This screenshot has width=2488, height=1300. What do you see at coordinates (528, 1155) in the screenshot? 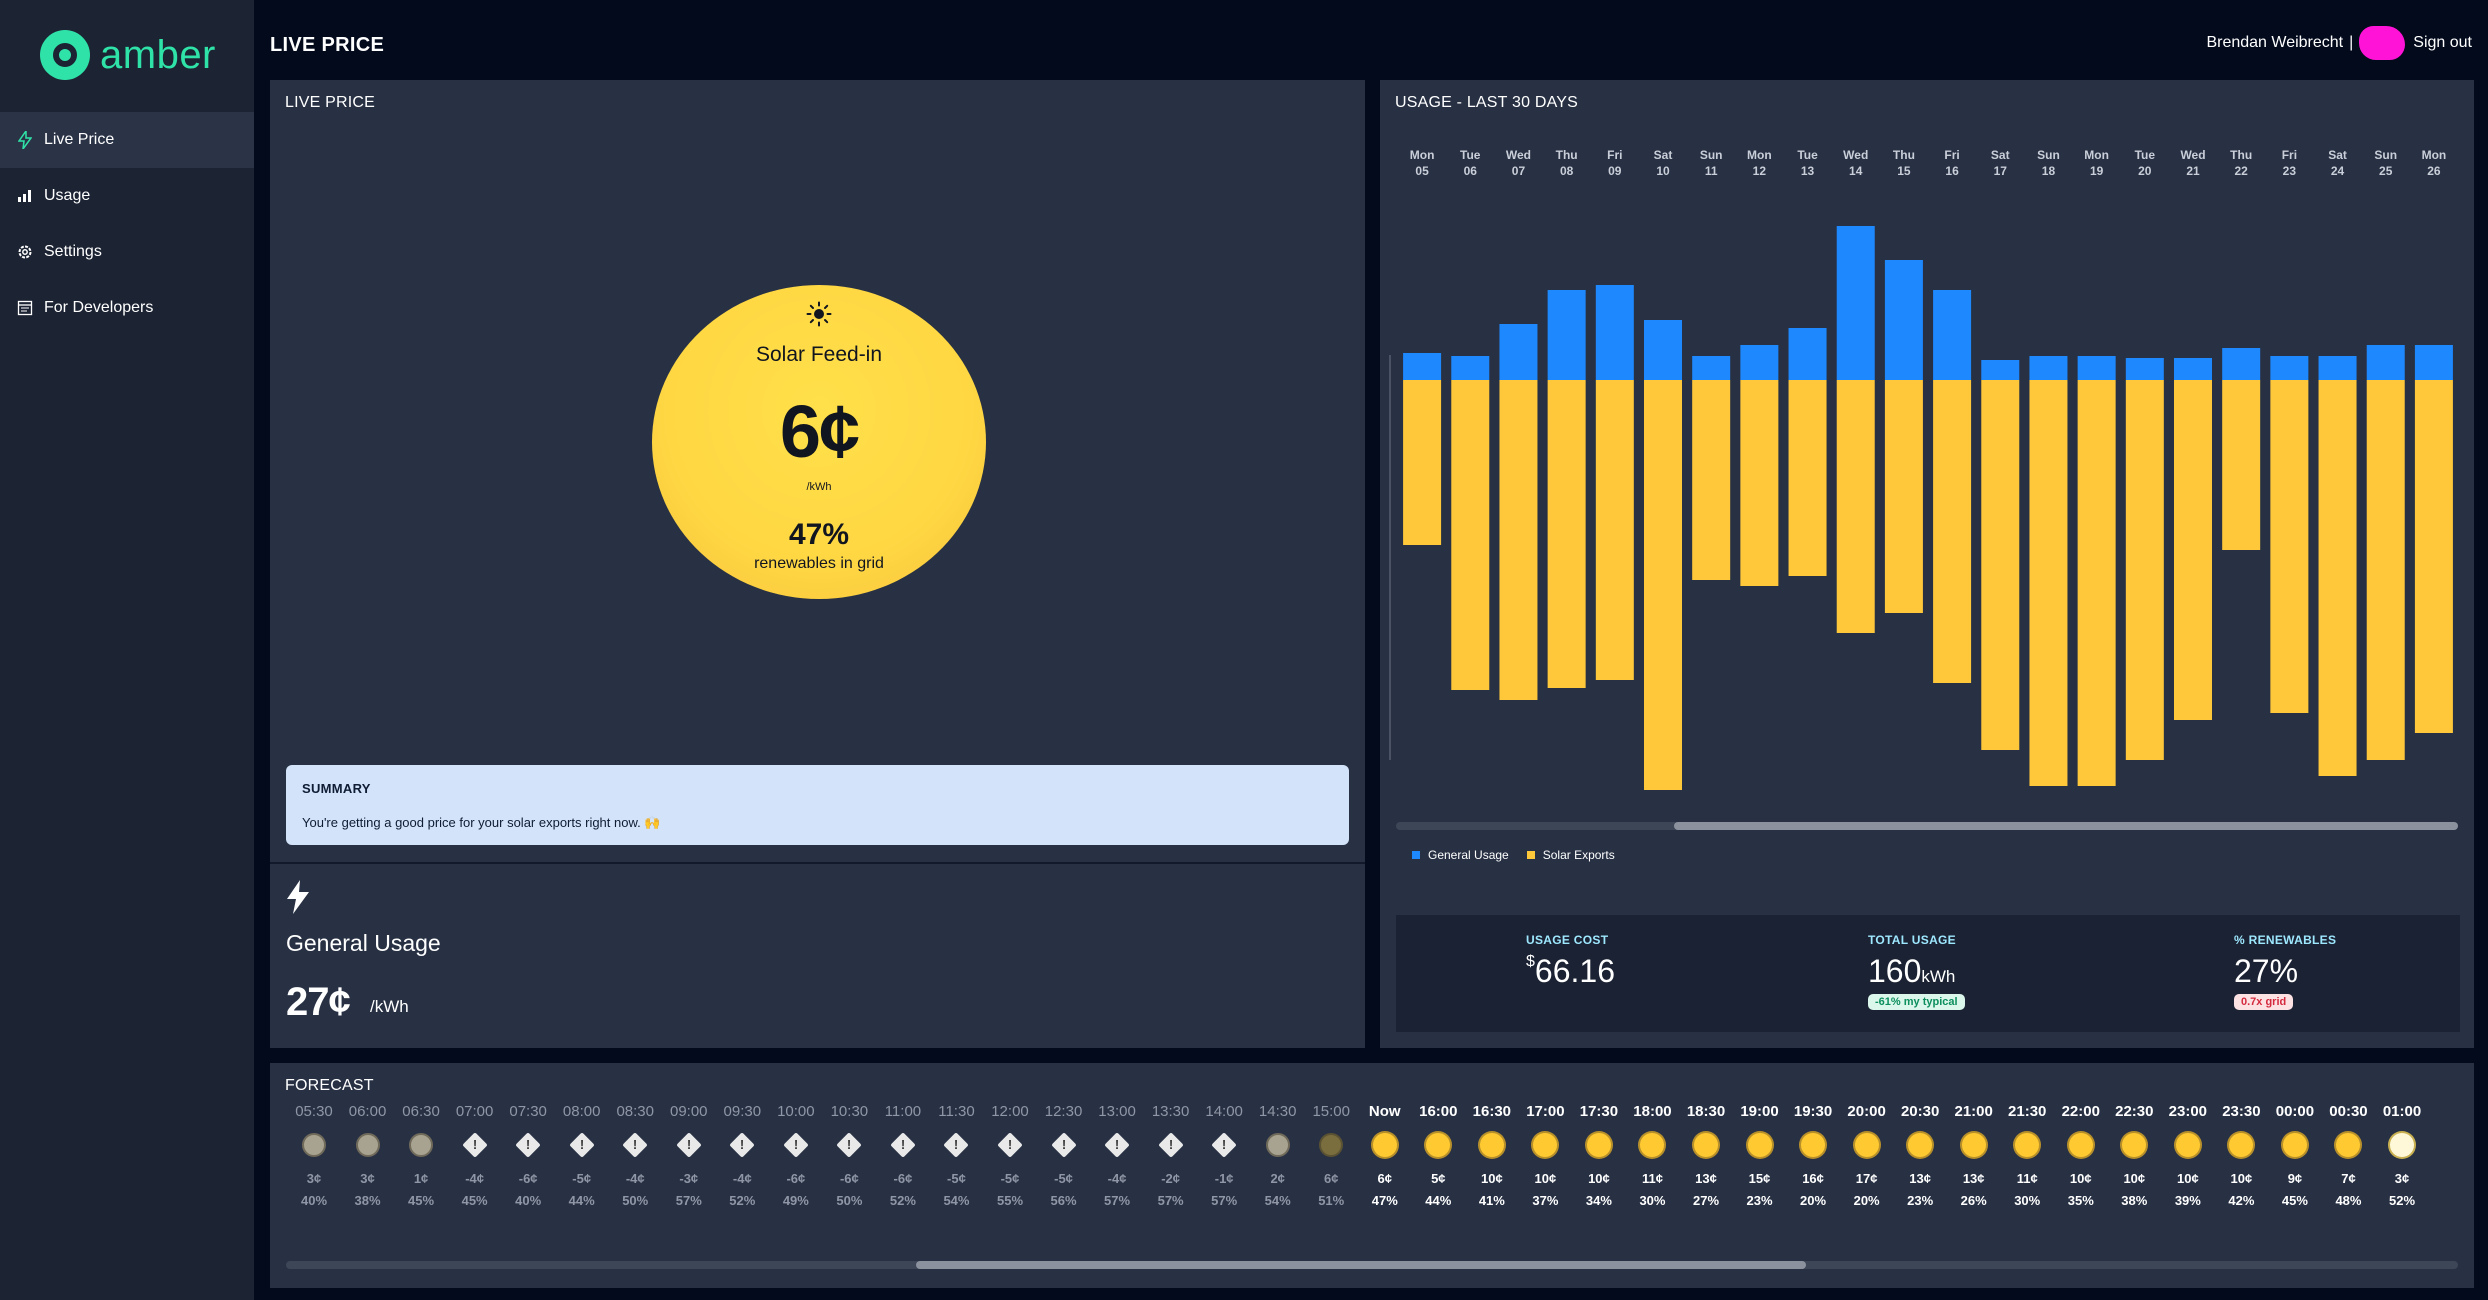
I see `forecast-item: 07:30! -6¢ 40%` at bounding box center [528, 1155].